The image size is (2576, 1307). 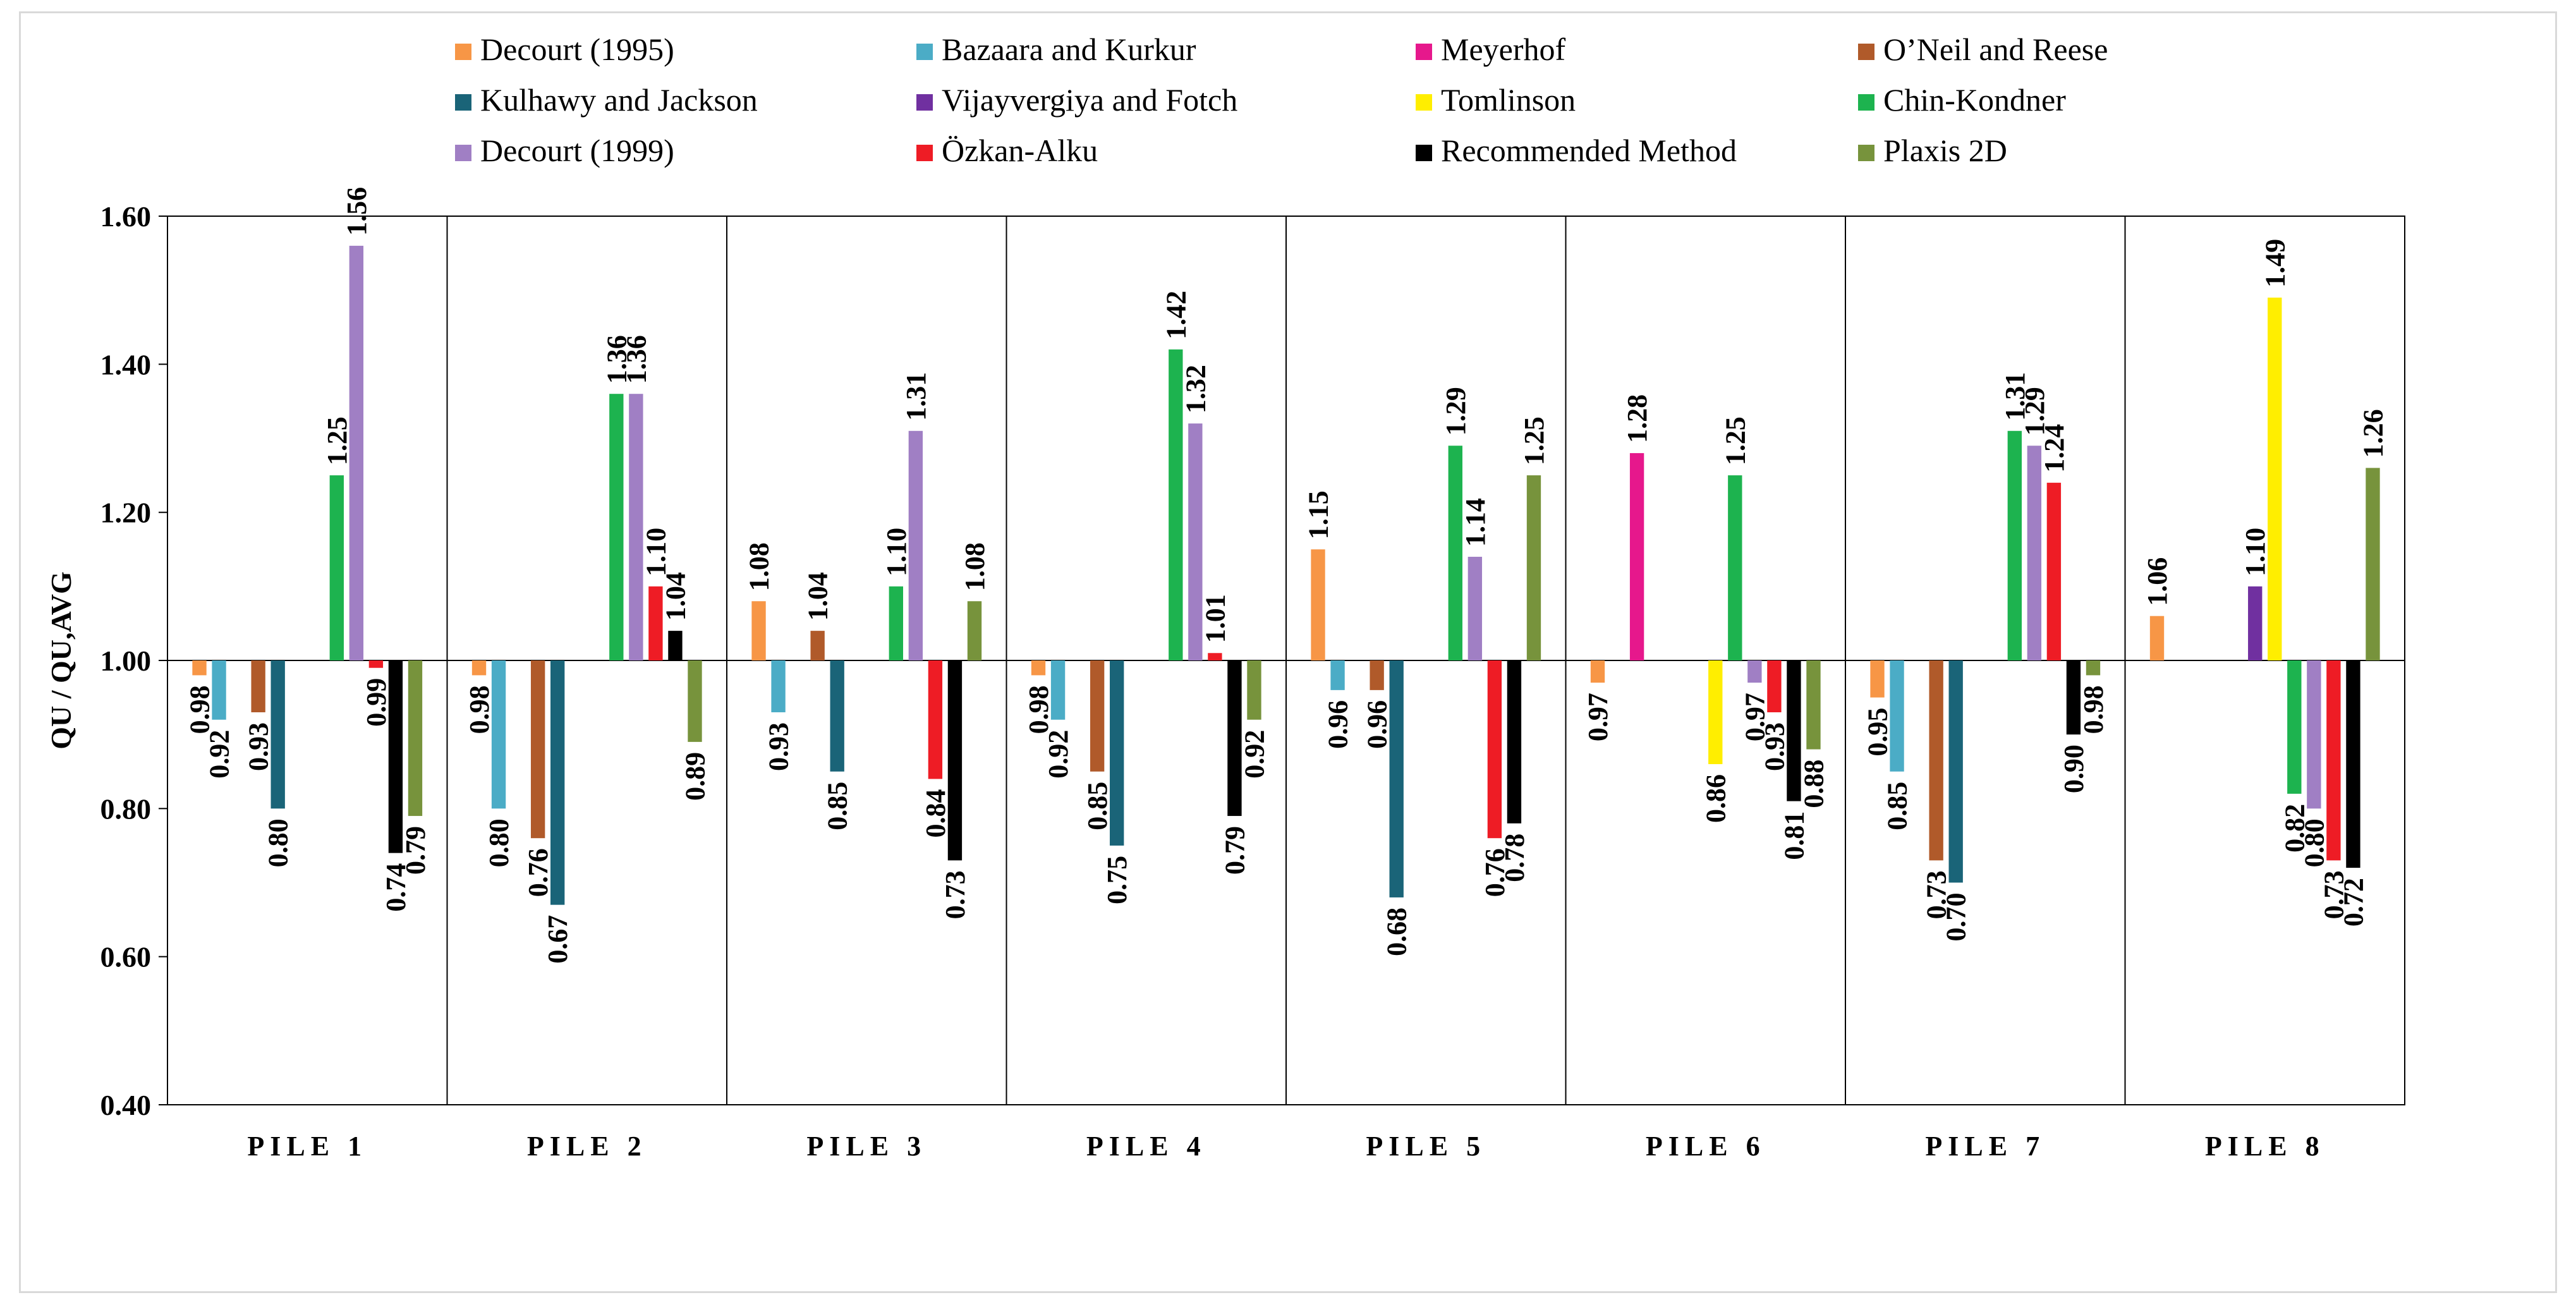 What do you see at coordinates (2353, 902) in the screenshot?
I see `data-label: 0.72` at bounding box center [2353, 902].